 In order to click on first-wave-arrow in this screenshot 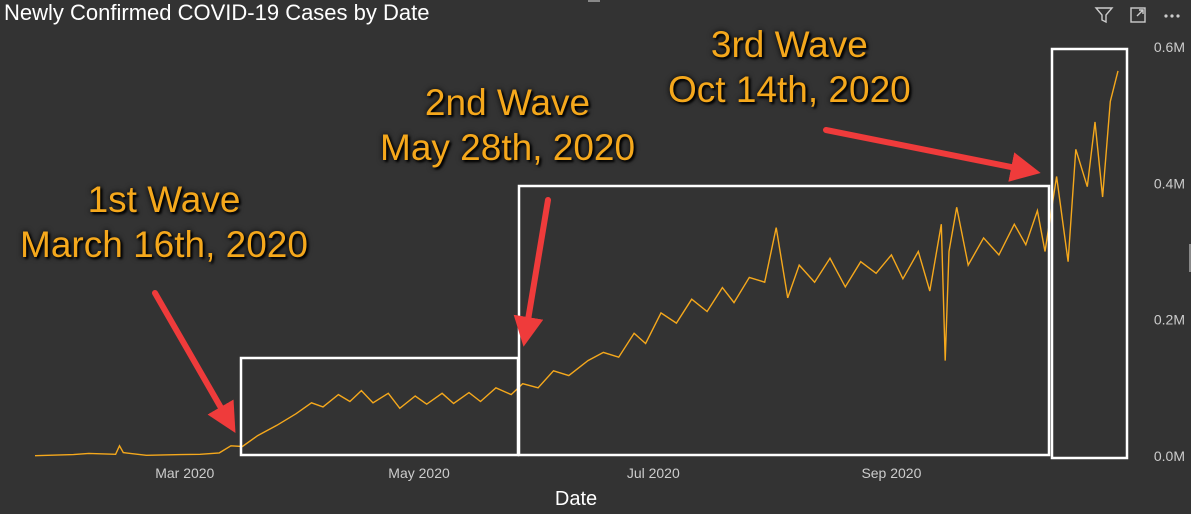, I will do `click(194, 362)`.